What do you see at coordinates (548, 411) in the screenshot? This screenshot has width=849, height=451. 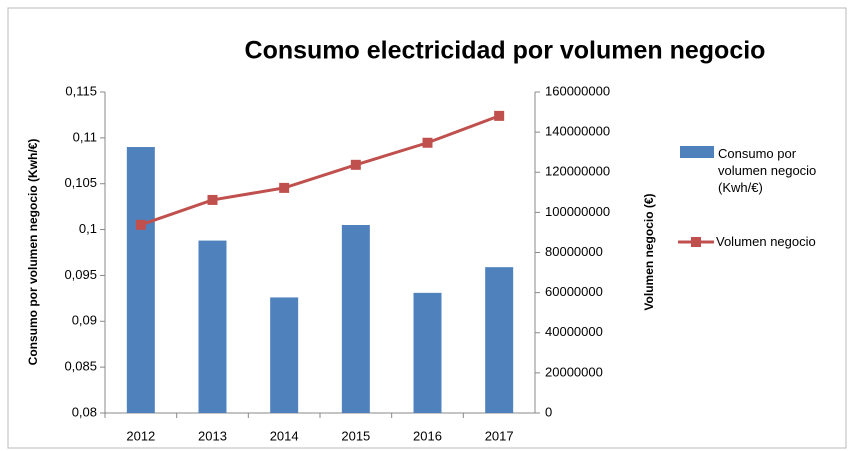 I see `y2-tick-label: 0` at bounding box center [548, 411].